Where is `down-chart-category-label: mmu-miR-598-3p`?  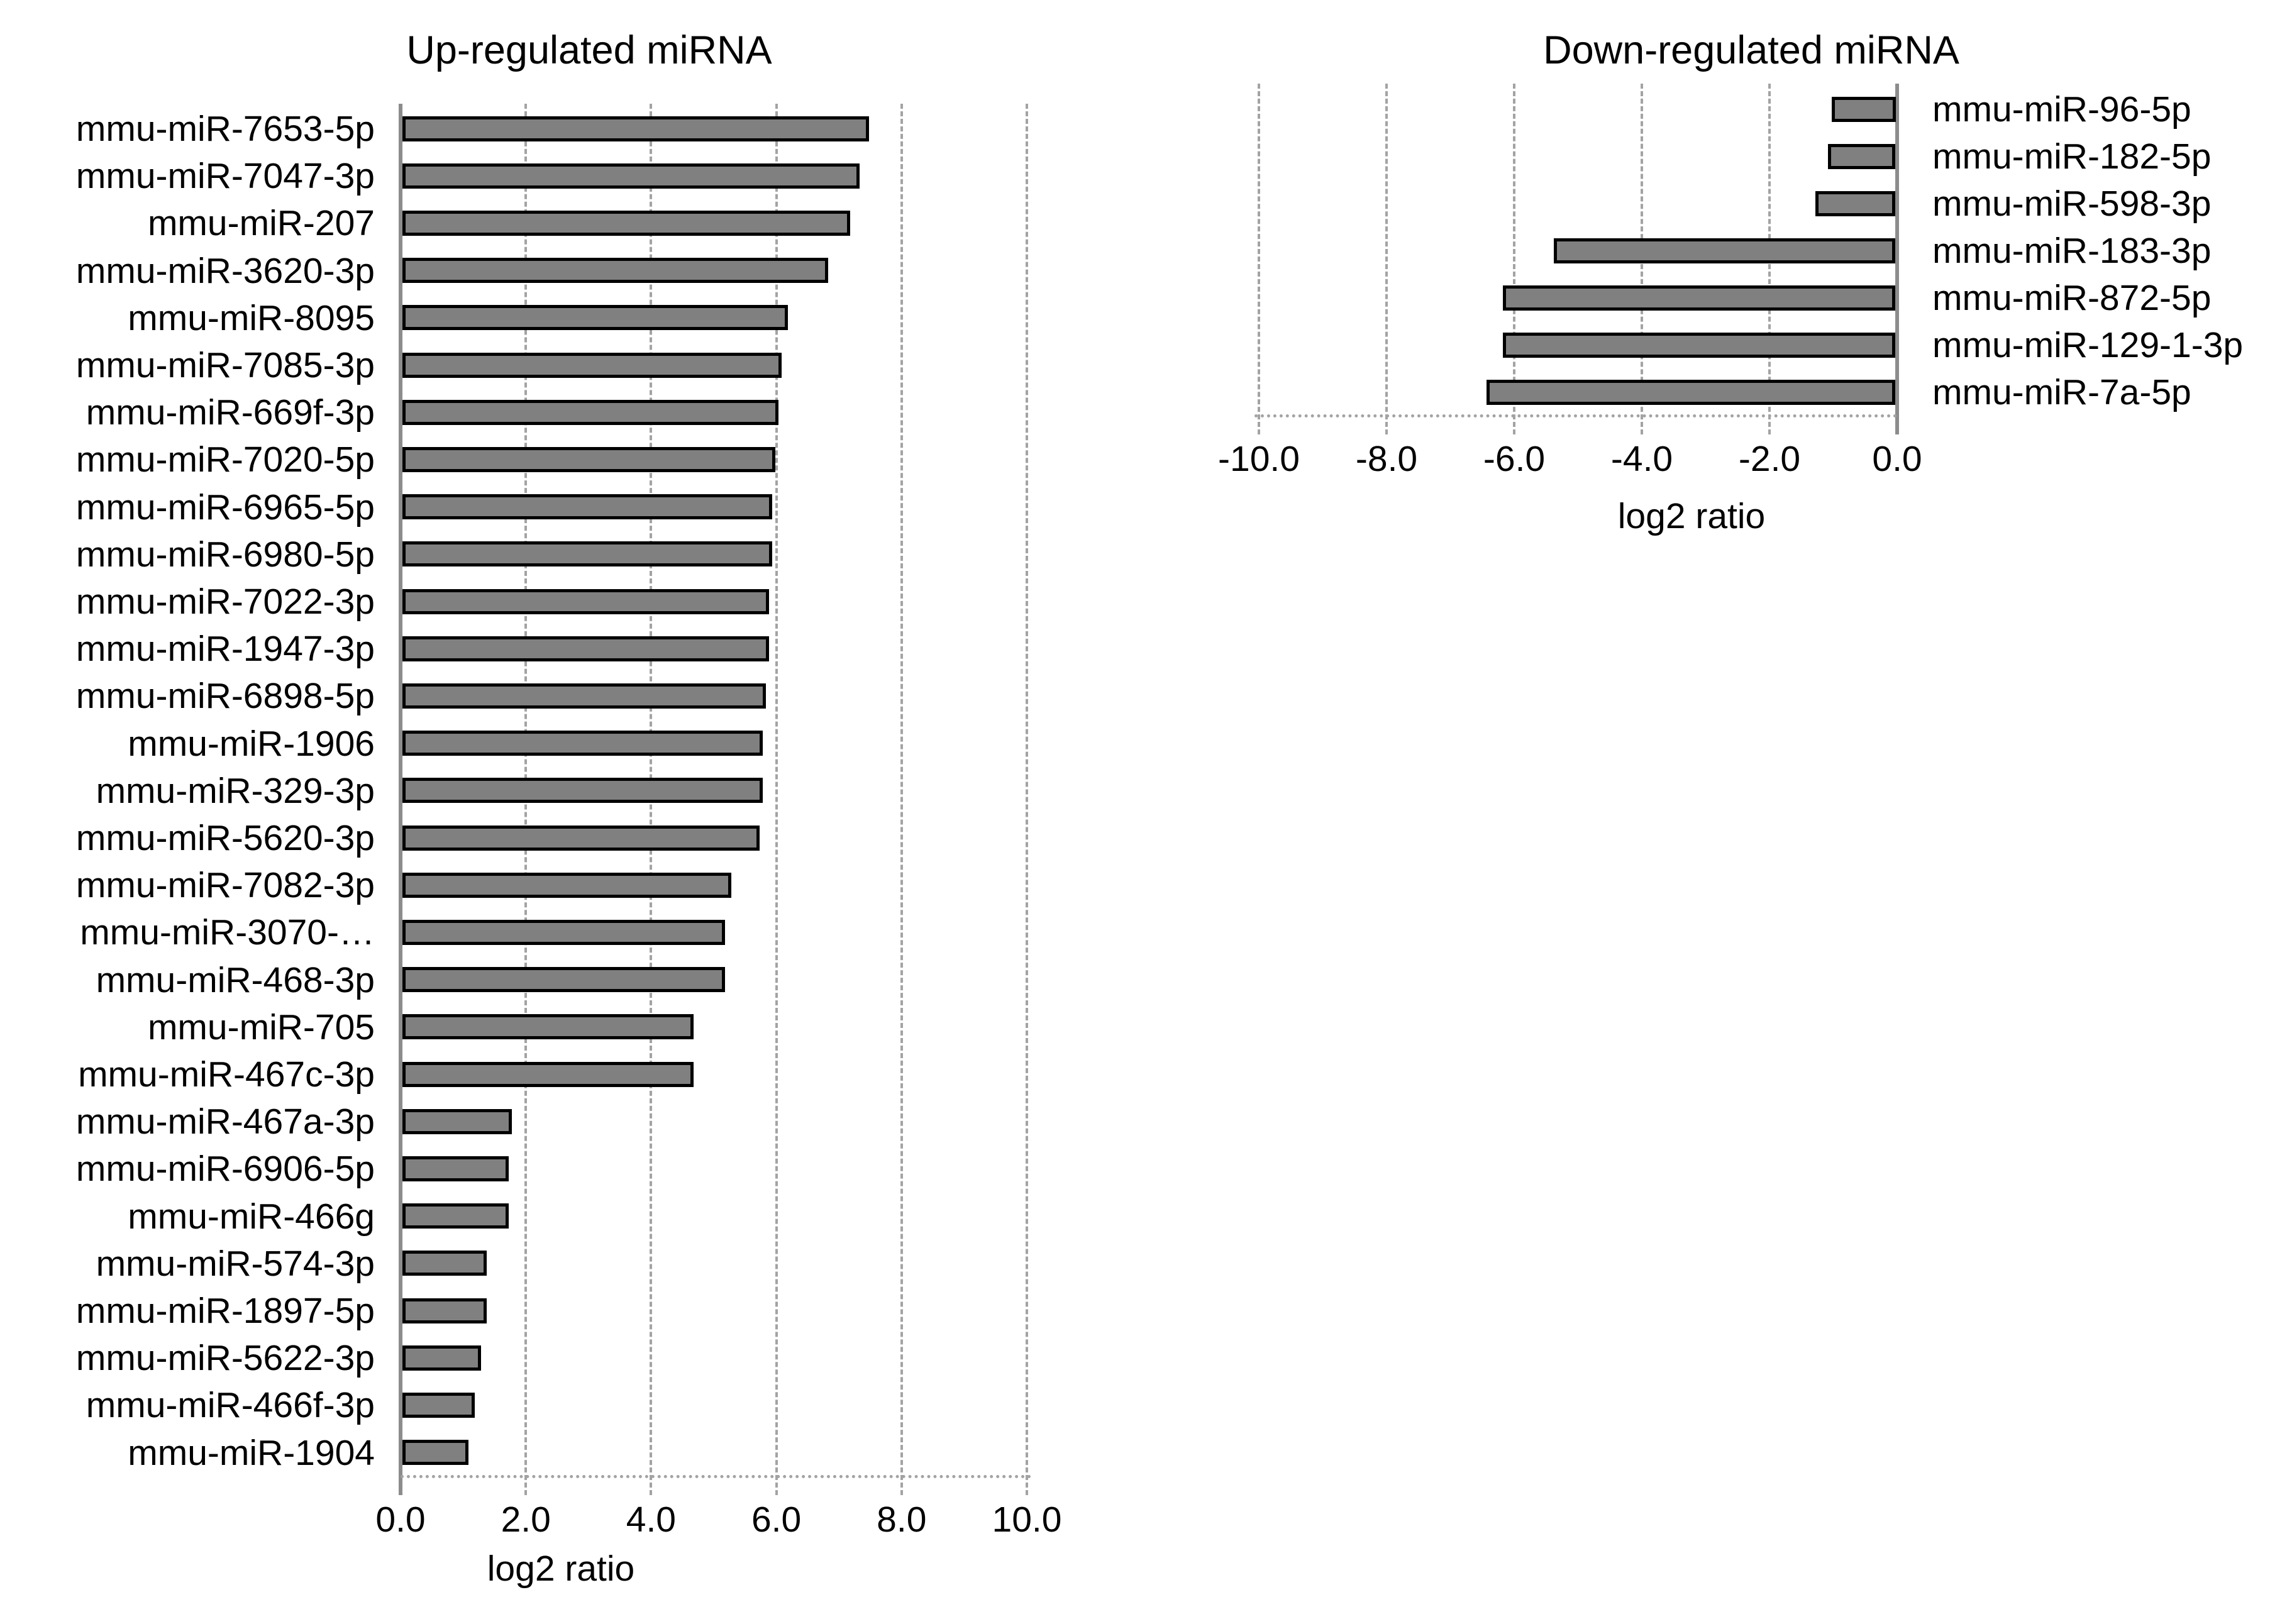 down-chart-category-label: mmu-miR-598-3p is located at coordinates (2072, 203).